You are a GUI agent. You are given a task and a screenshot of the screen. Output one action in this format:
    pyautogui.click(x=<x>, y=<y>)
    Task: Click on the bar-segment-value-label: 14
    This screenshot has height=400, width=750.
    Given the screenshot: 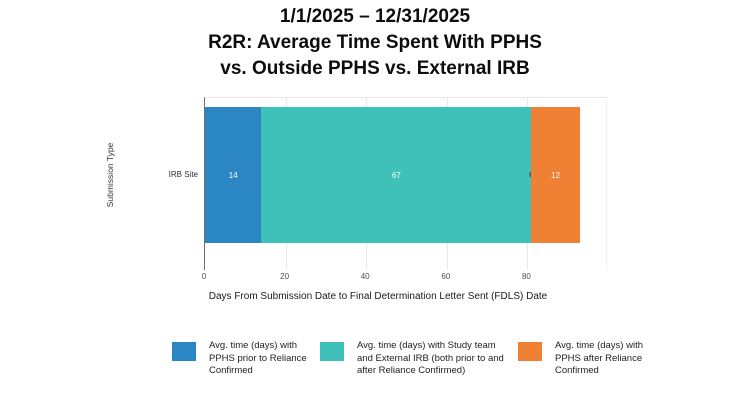 What is the action you would take?
    pyautogui.click(x=233, y=175)
    